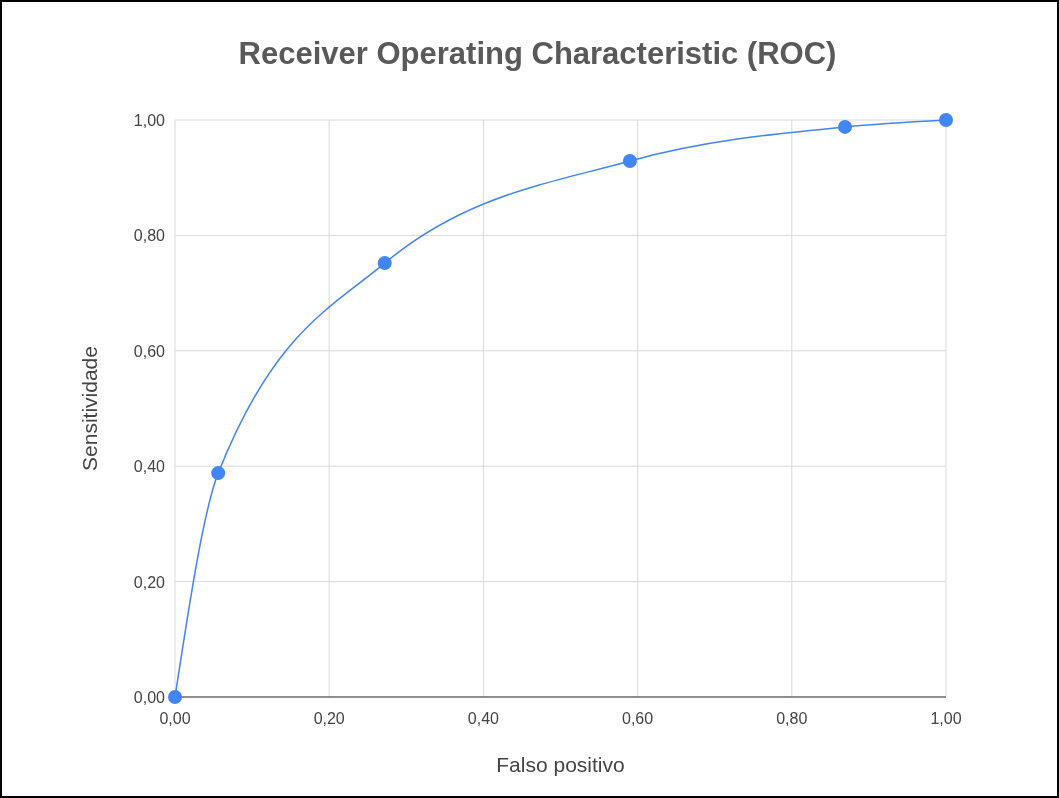 This screenshot has height=798, width=1059. I want to click on y-tick-label: 0,80, so click(149, 236).